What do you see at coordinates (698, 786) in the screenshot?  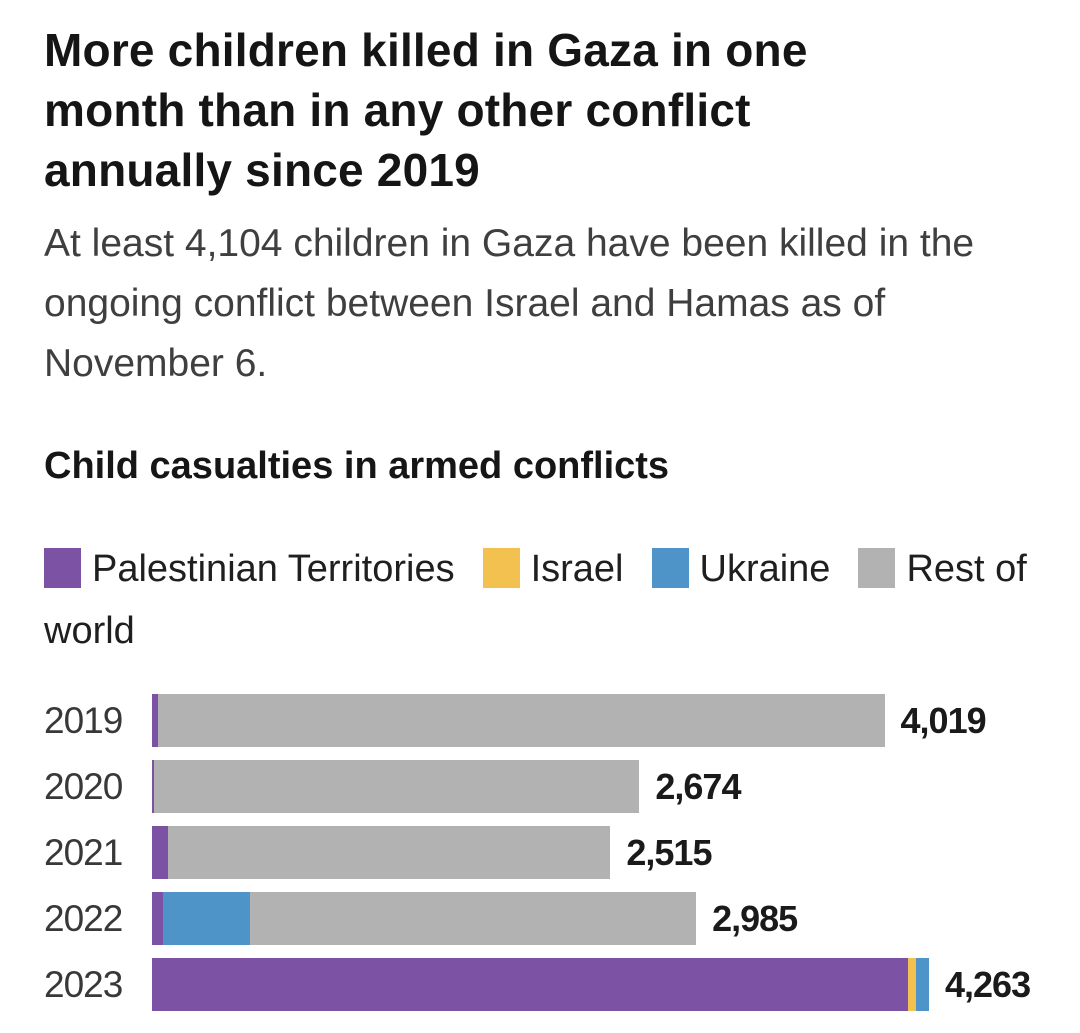 I see `value-label: 2,674` at bounding box center [698, 786].